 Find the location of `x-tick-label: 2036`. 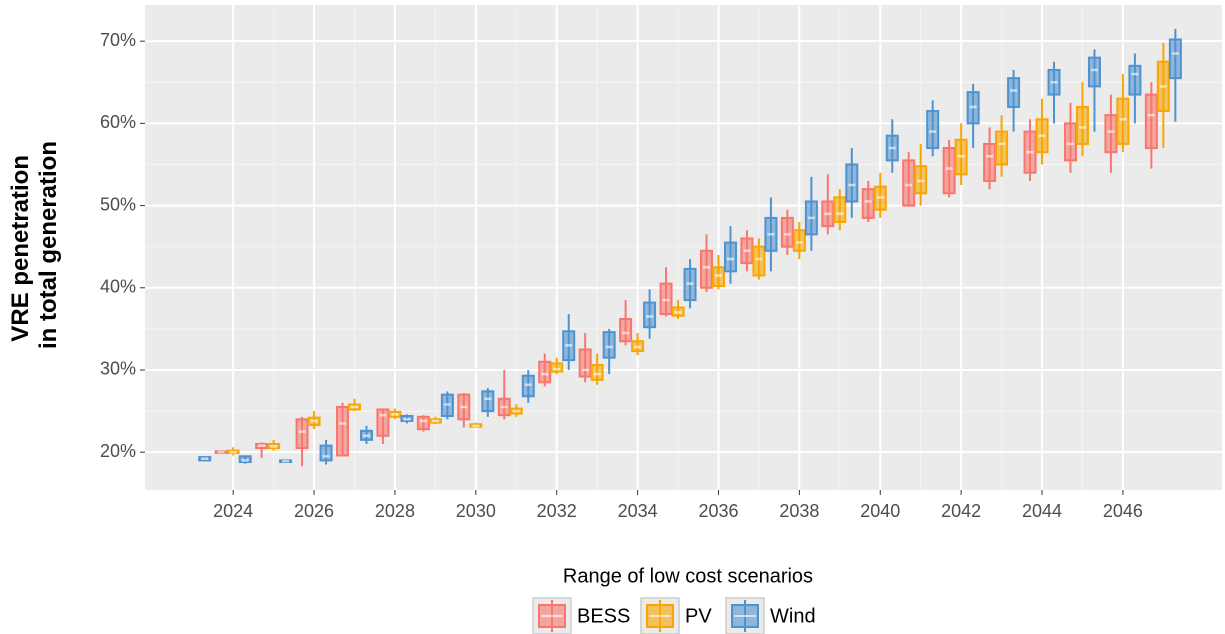

x-tick-label: 2036 is located at coordinates (718, 511).